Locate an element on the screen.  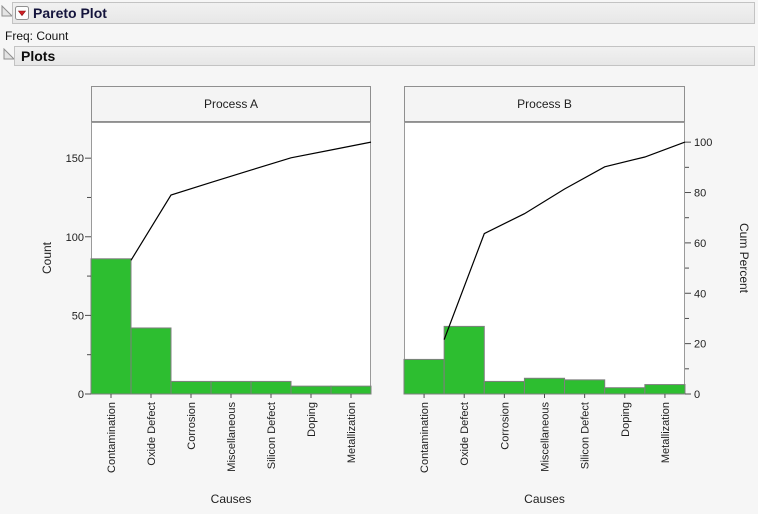
red-triangle-icon is located at coordinates (22, 13).